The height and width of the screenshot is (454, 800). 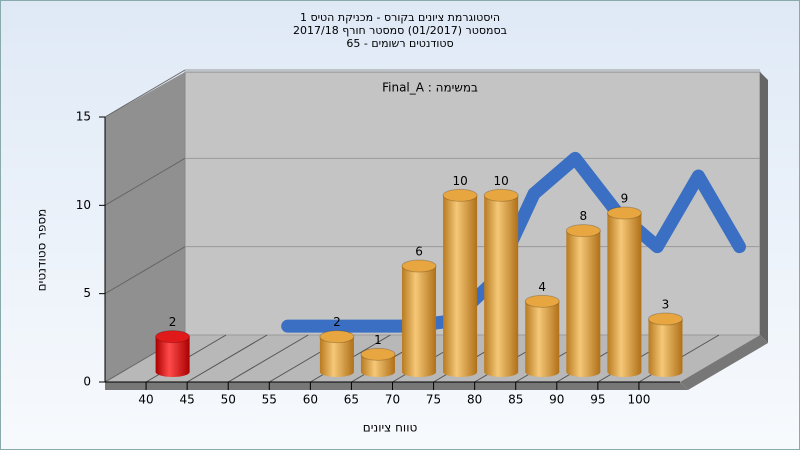 I want to click on title-line: בסמסטר (01/2017) סמסטר חורף 2017/18, so click(x=400, y=30).